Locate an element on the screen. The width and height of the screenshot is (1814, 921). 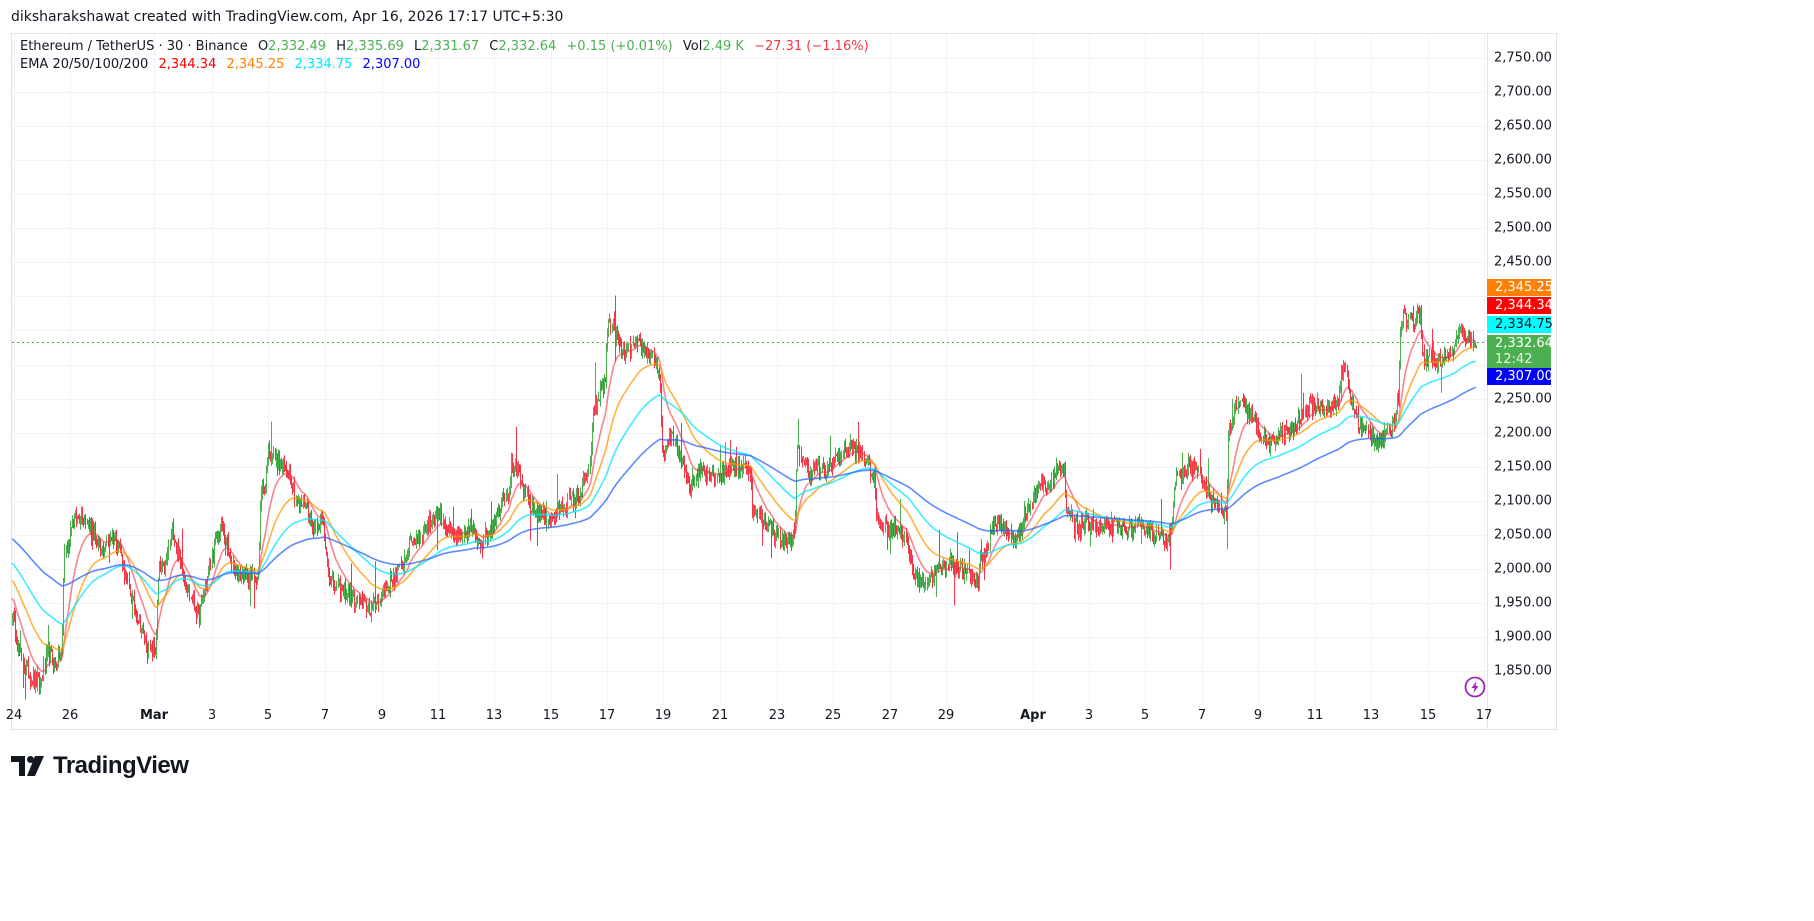
ema200-price-tag: 2,307.00 is located at coordinates (1520, 376).